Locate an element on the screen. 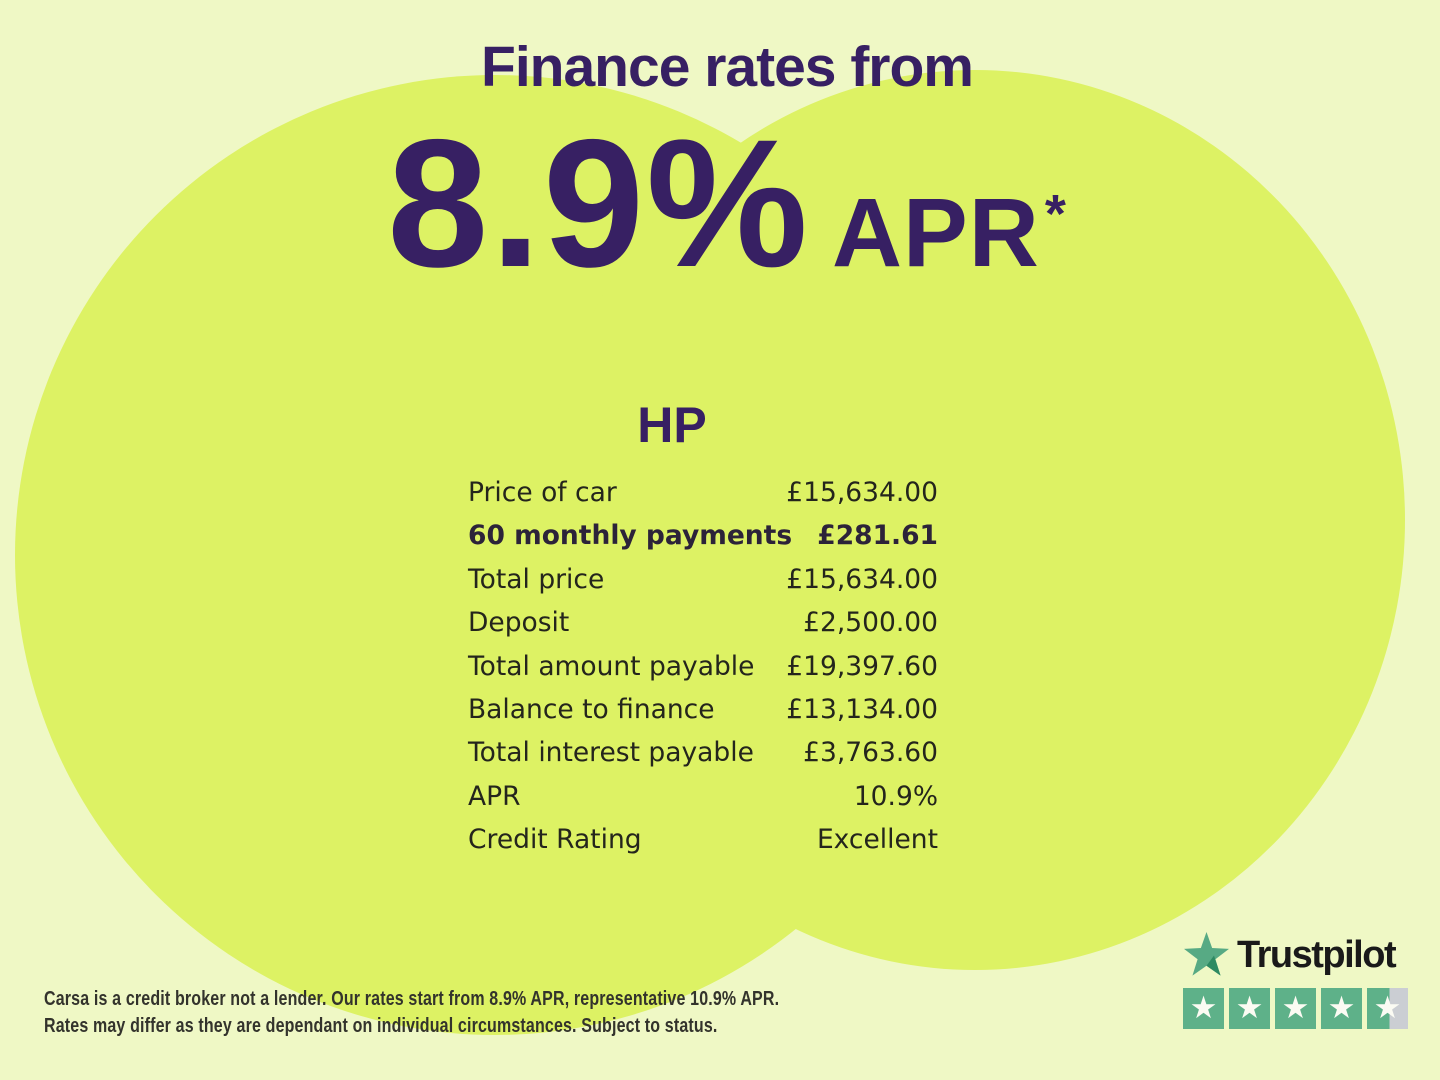  row-value: 10.9% is located at coordinates (895, 796).